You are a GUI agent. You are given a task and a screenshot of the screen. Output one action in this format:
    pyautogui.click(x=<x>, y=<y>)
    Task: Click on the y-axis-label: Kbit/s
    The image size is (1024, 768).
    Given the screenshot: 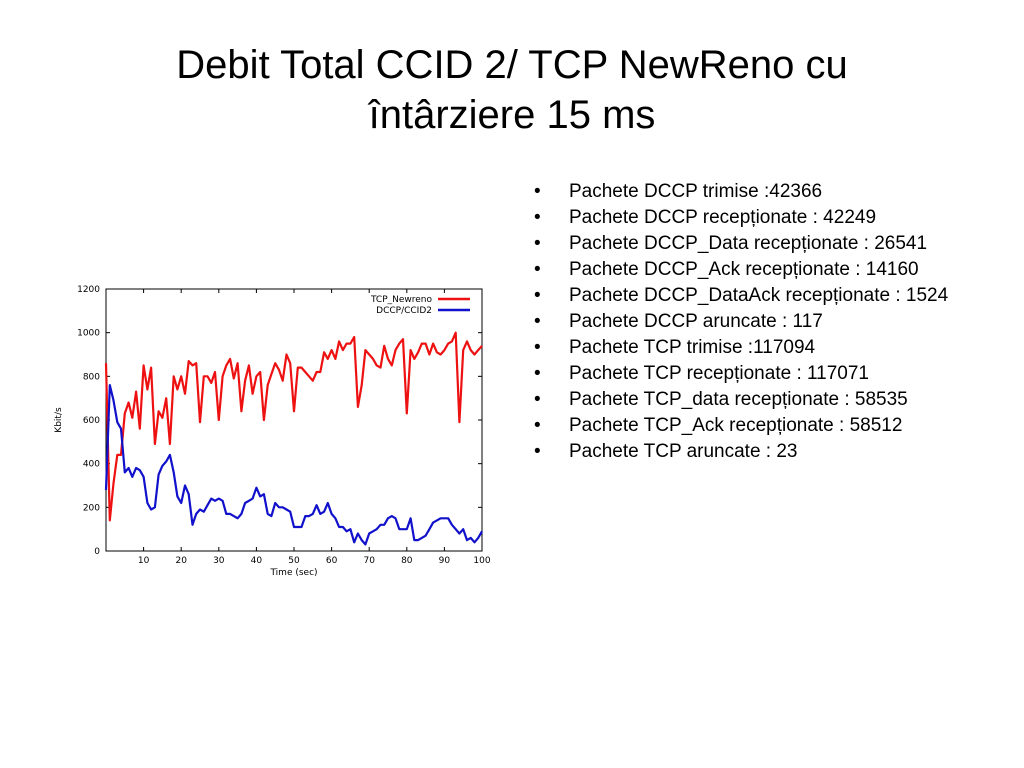 What is the action you would take?
    pyautogui.click(x=59, y=420)
    